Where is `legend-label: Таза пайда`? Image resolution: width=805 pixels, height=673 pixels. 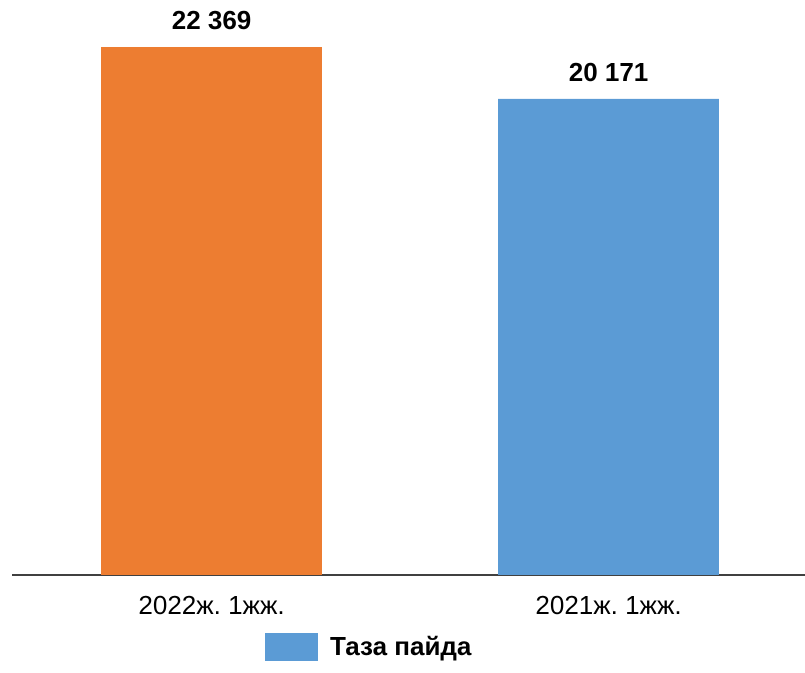
legend-label: Таза пайда is located at coordinates (401, 646).